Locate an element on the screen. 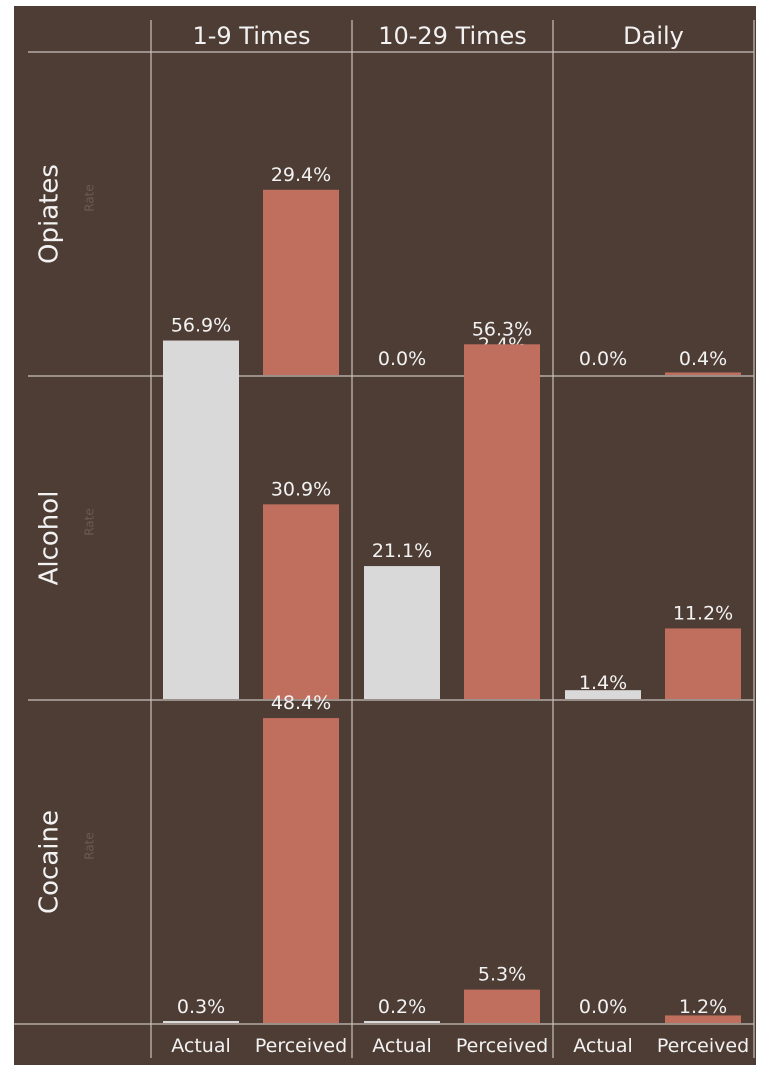 This screenshot has height=1069, width=767. axis-label-alcohol: Rate is located at coordinates (90, 522).